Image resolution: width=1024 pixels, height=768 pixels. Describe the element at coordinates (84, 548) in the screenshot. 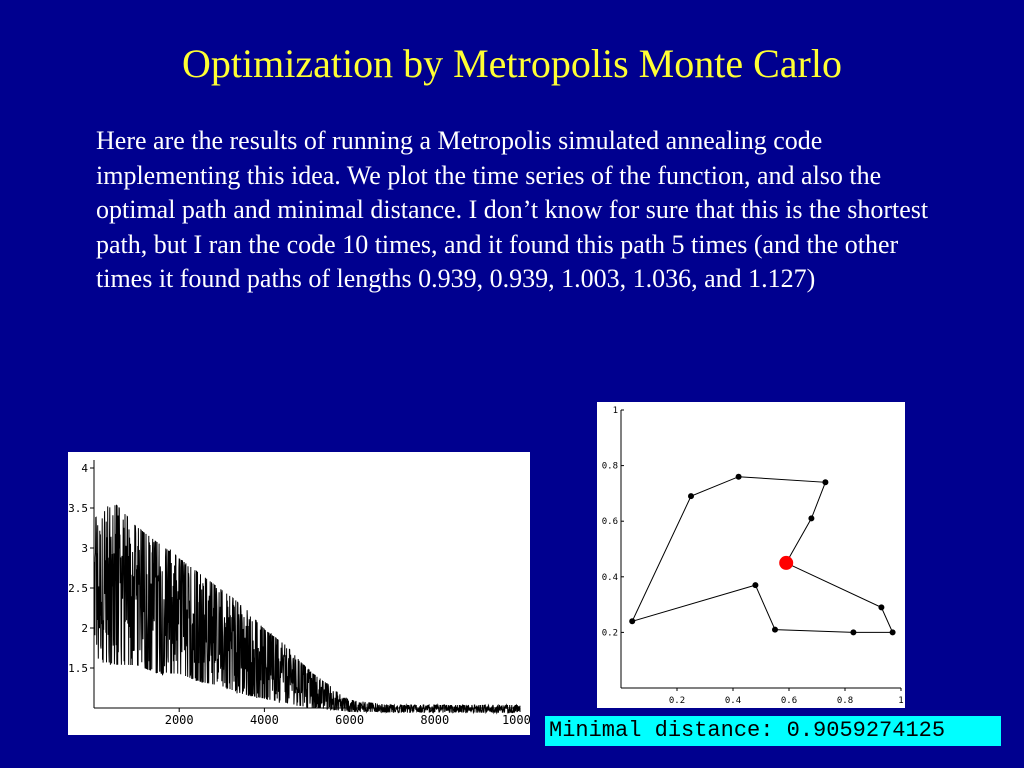

I see `y-tick-label: 3` at that location.